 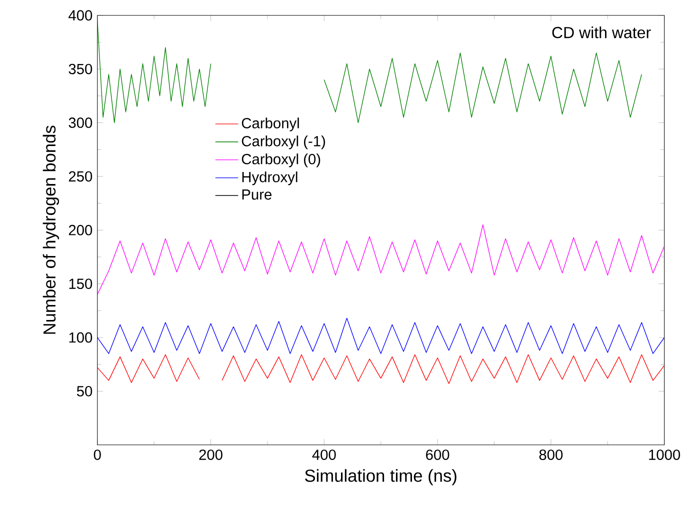 What do you see at coordinates (270, 178) in the screenshot?
I see `legend-label: Hydroxyl` at bounding box center [270, 178].